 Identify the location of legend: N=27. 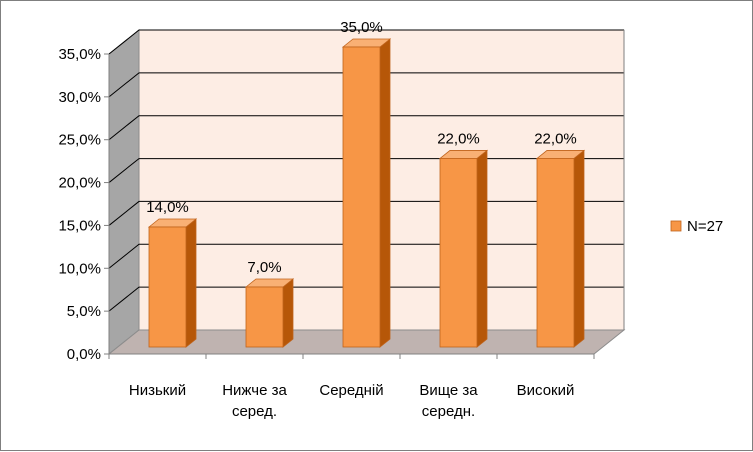
(696, 226).